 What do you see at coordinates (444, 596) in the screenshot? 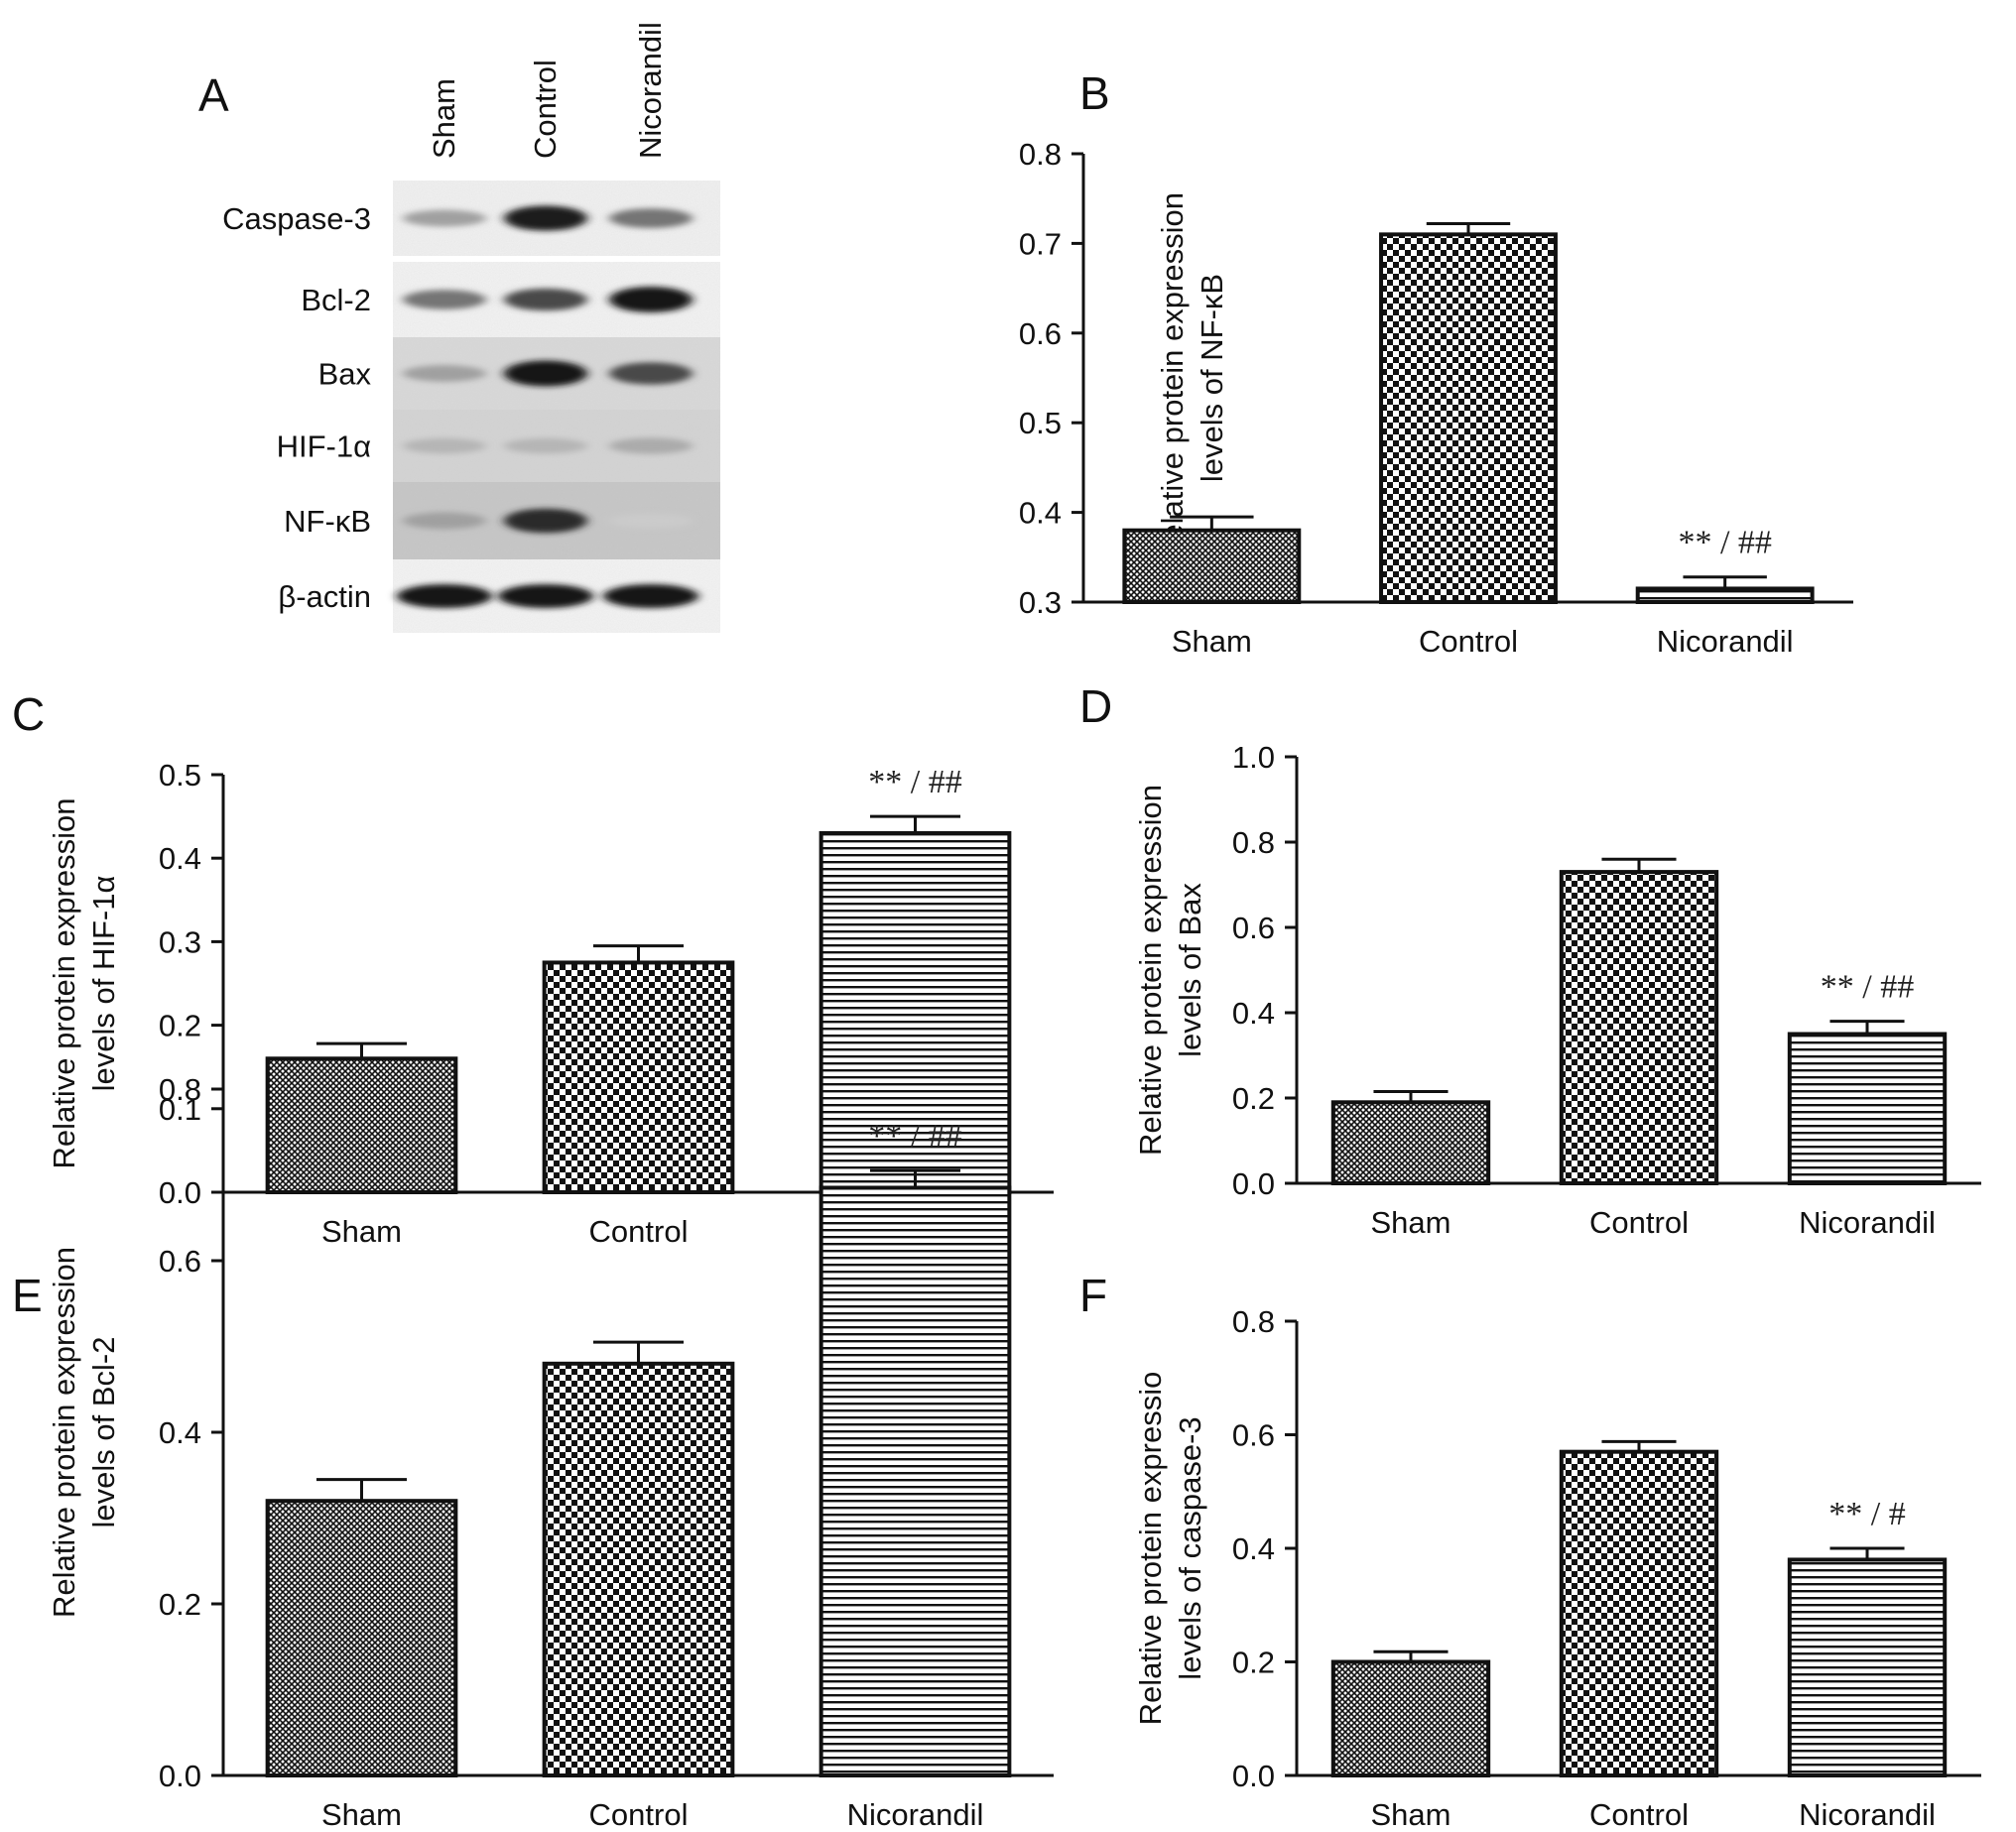
I see `band-actin-sham` at bounding box center [444, 596].